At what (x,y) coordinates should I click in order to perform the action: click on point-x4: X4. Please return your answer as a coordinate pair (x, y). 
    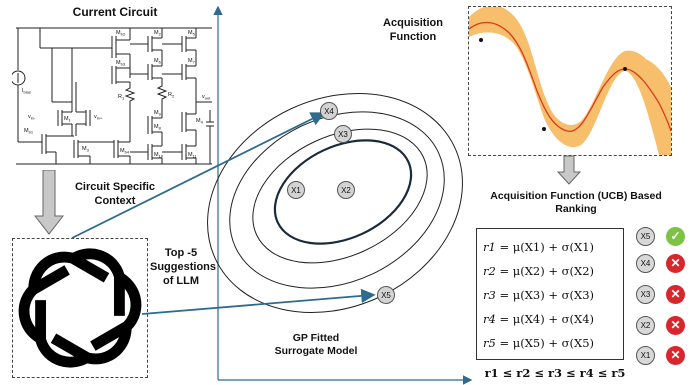
    Looking at the image, I should click on (329, 111).